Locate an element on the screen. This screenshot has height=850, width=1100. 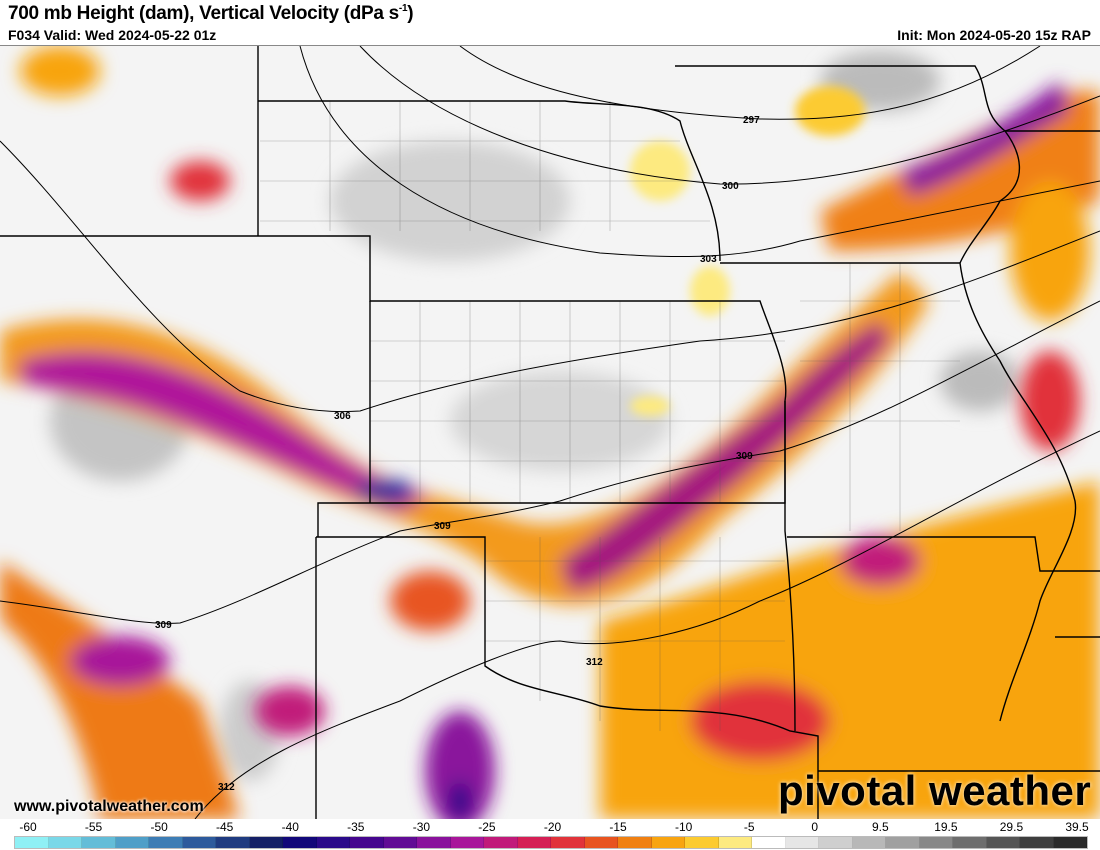
init-time: Init: Mon 2024-05-20 15z RAP is located at coordinates (994, 35).